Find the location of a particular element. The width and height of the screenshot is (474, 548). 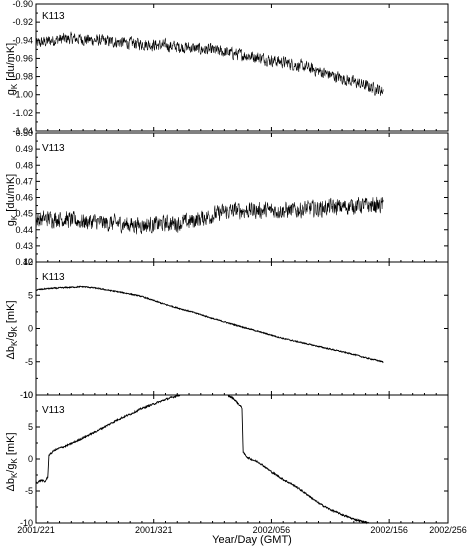

x-tick-label: 2002/156 is located at coordinates (389, 530).